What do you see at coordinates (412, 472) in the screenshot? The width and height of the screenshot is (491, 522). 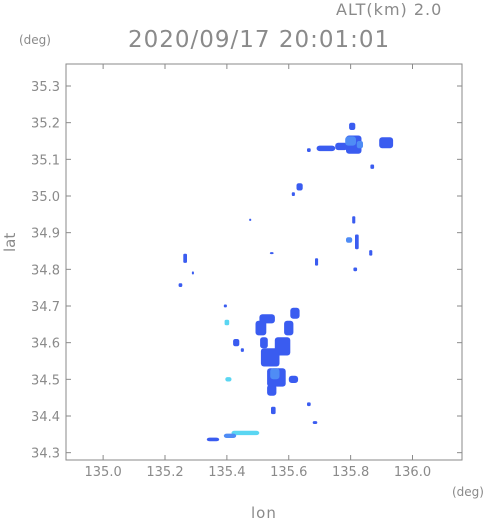 I see `x-tick-label: 136.0` at bounding box center [412, 472].